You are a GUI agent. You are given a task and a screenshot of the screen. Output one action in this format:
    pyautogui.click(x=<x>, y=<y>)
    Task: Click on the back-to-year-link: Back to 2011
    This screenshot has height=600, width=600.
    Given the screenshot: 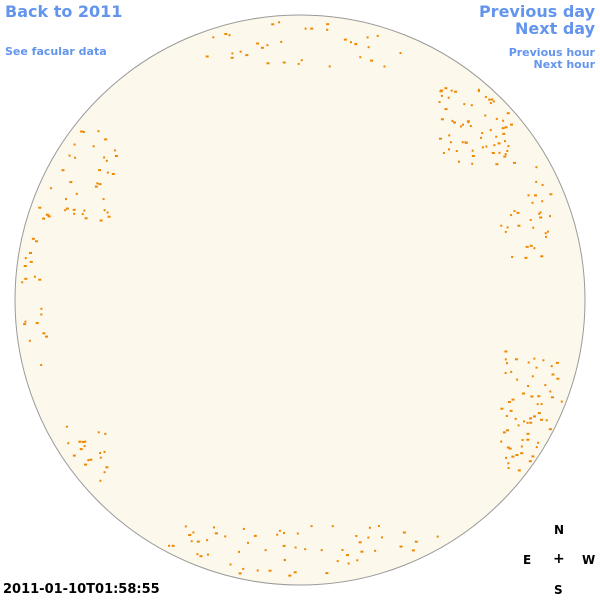 What is the action you would take?
    pyautogui.click(x=64, y=11)
    